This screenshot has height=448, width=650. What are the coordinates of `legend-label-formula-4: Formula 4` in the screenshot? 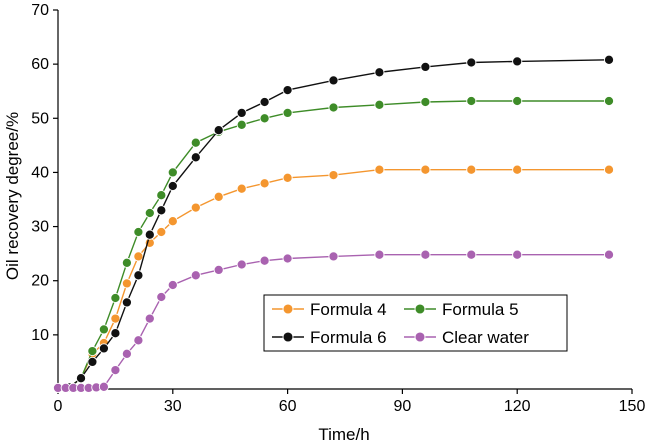 It's located at (348, 309).